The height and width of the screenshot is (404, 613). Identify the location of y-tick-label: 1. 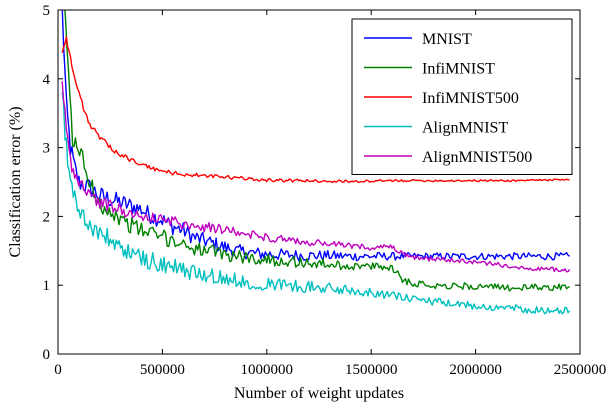
(47, 286).